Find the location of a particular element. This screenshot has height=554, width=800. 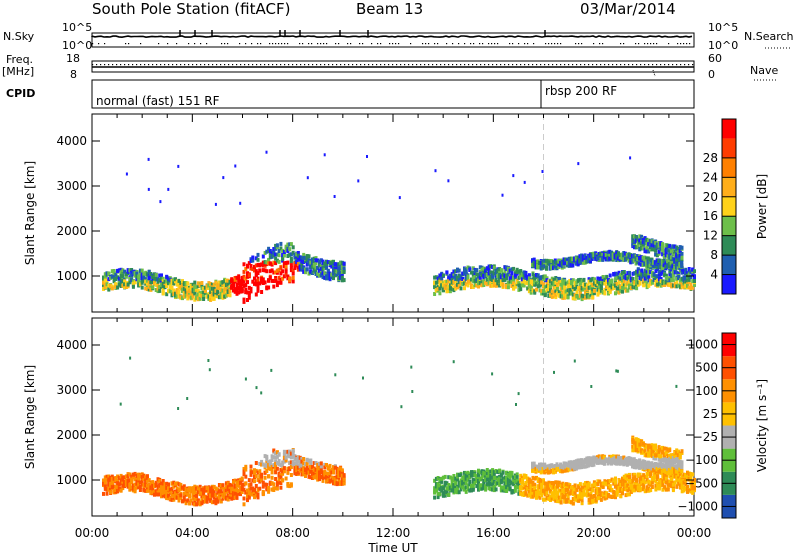

freq-strip is located at coordinates (434, 72).